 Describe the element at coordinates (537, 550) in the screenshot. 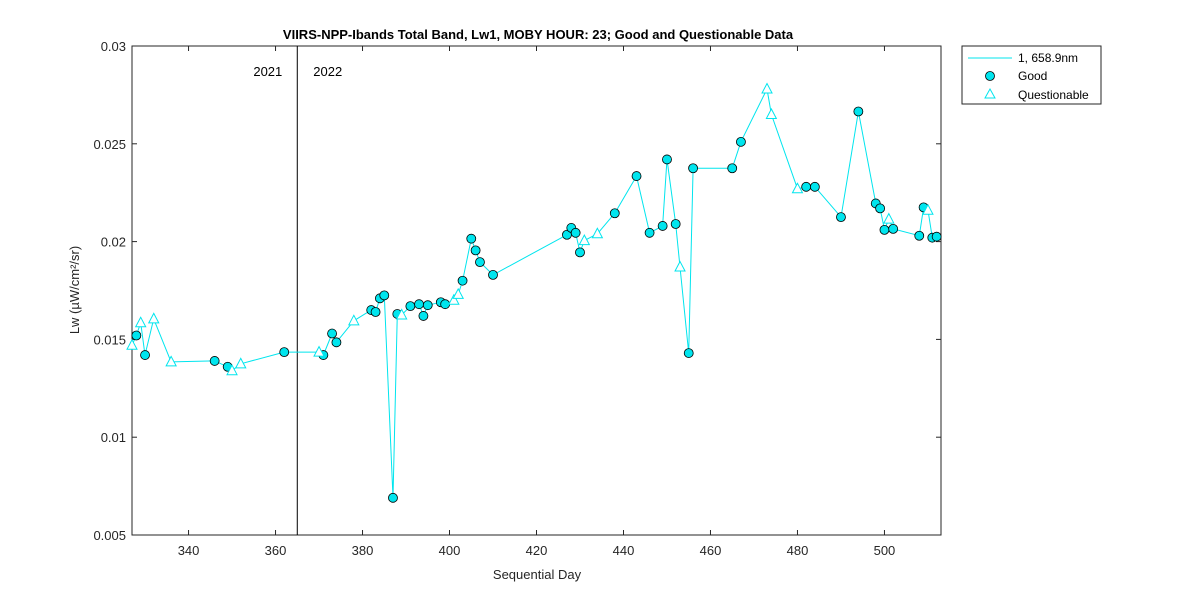

I see `x-tick-label: 420` at that location.